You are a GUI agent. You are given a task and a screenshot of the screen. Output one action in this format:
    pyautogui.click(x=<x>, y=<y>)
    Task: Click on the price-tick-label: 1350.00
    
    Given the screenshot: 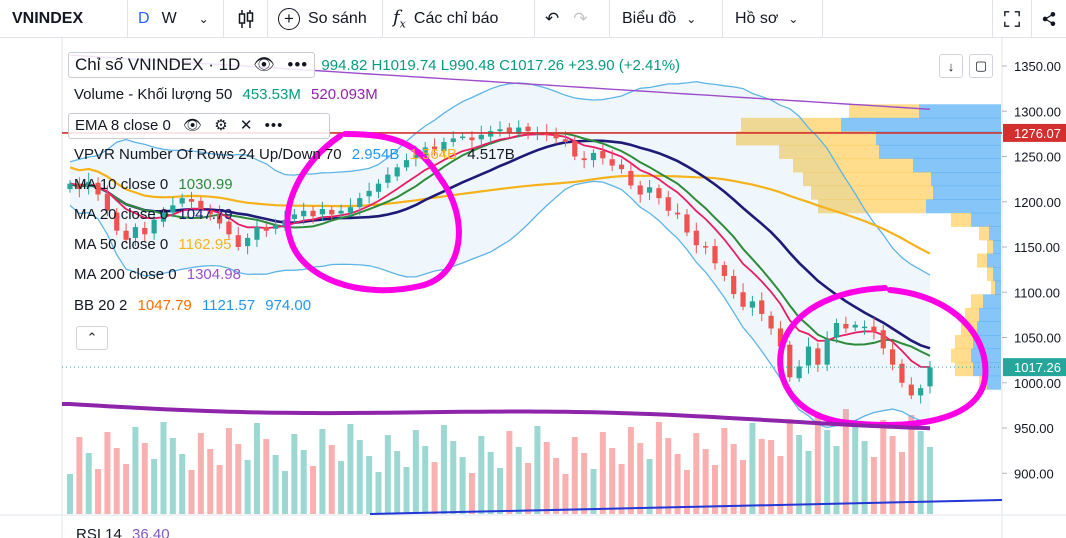 What is the action you would take?
    pyautogui.click(x=1037, y=66)
    